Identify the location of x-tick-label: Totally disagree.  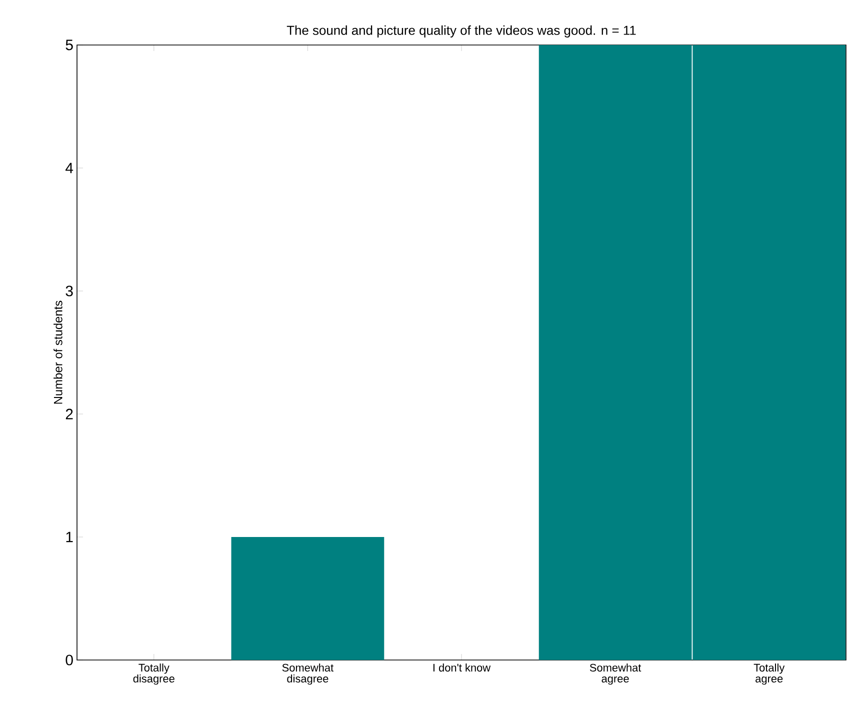
(153, 674).